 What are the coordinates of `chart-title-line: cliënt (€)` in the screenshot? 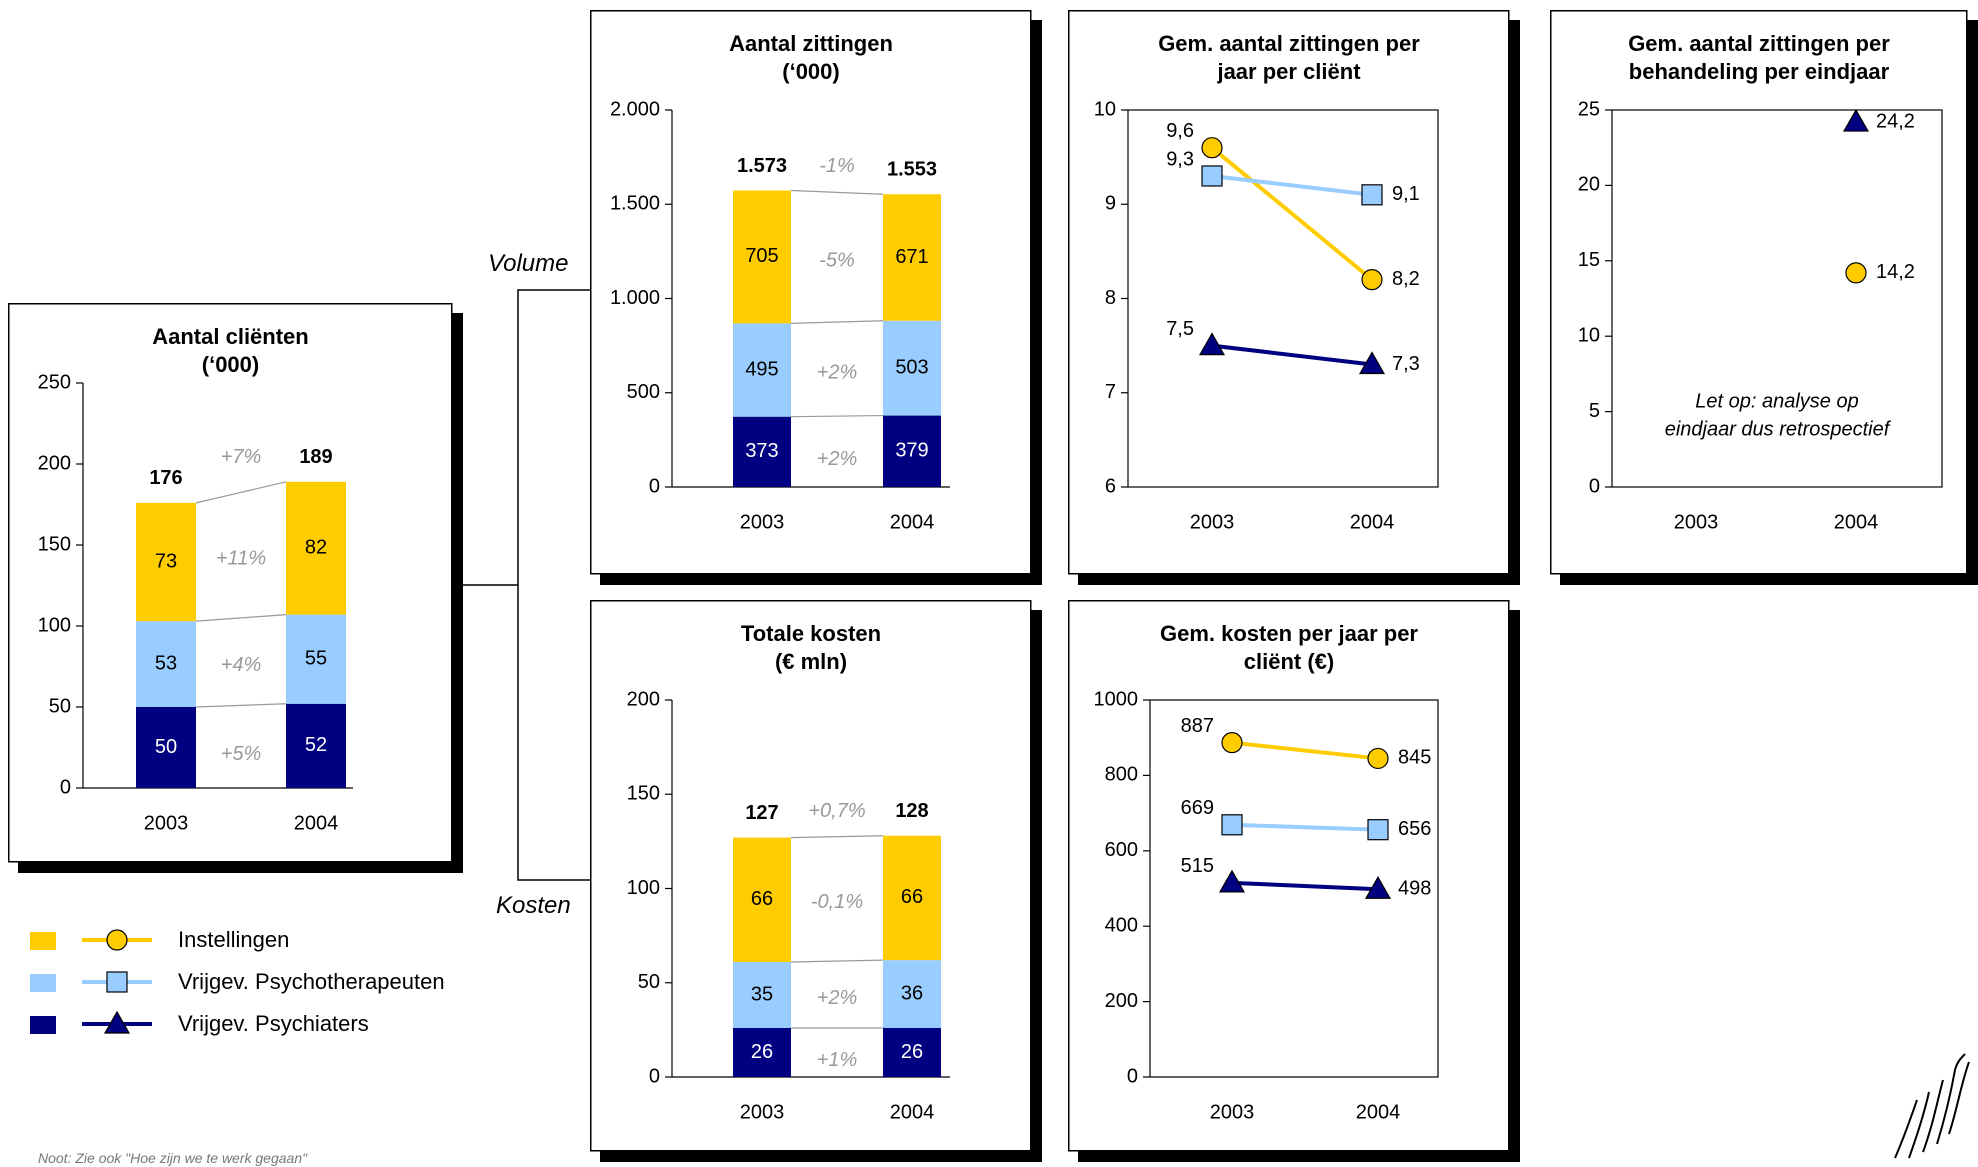 It's located at (1289, 661).